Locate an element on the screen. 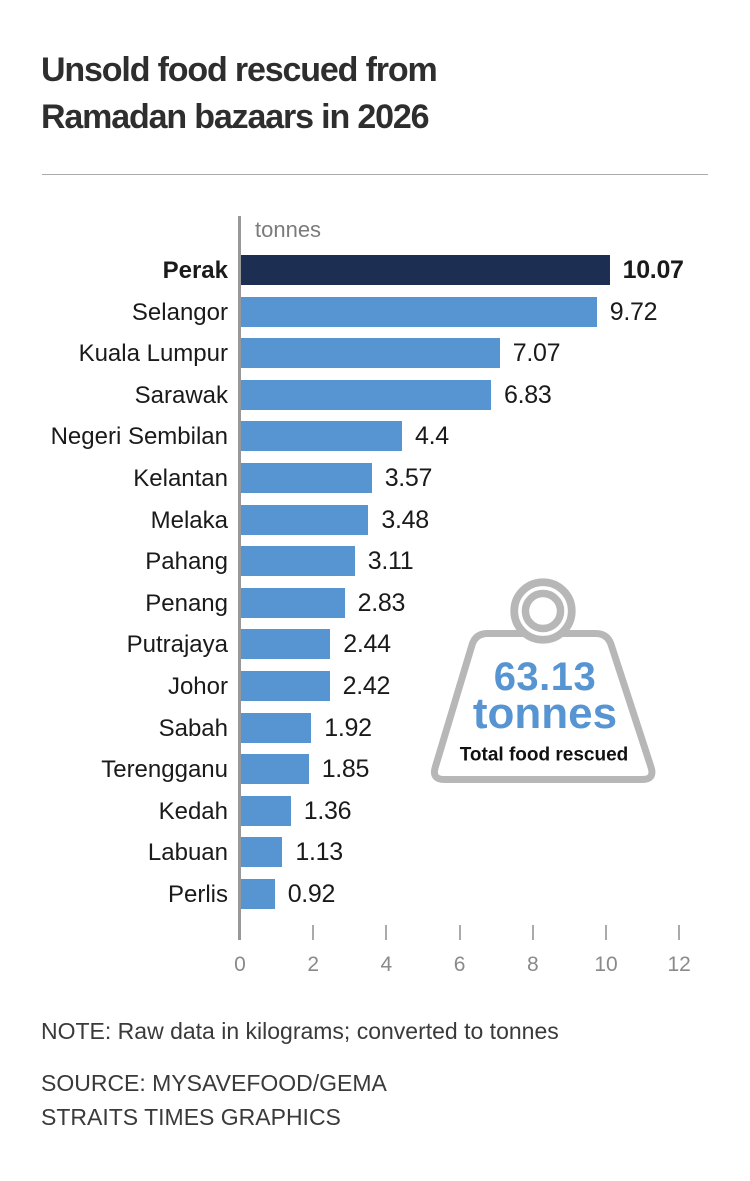  svg-text: Total food rescued is located at coordinates (544, 755).